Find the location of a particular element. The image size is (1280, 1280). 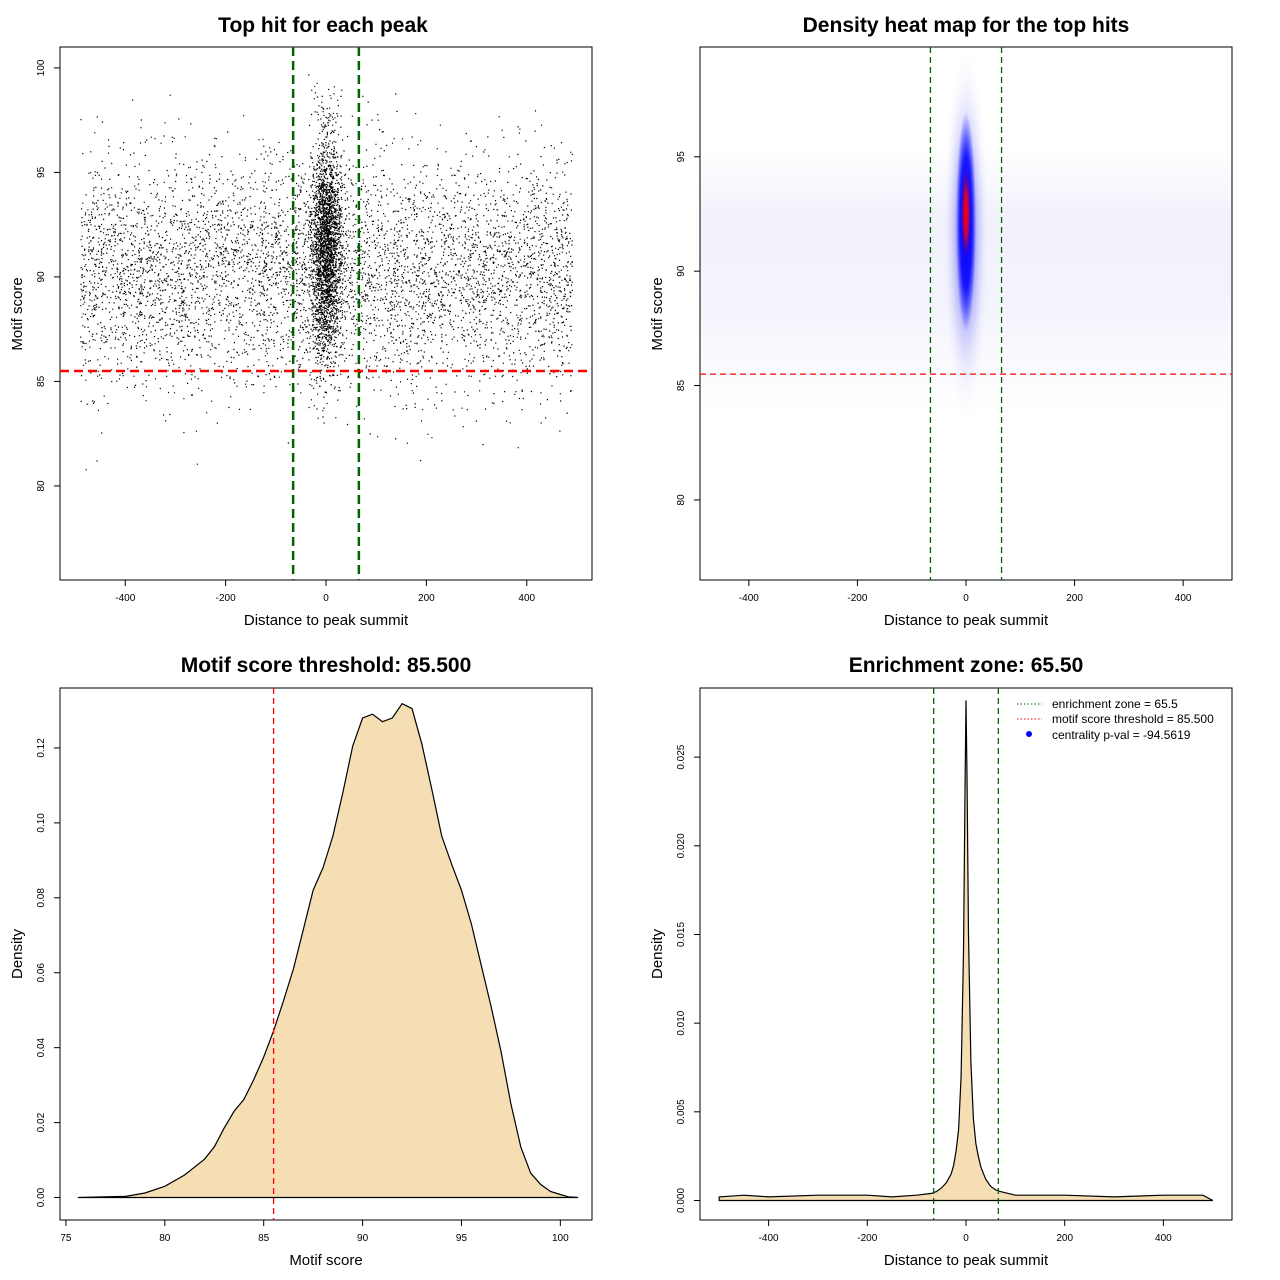

scatter-y-tick-label: 100 is located at coordinates (41, 67).